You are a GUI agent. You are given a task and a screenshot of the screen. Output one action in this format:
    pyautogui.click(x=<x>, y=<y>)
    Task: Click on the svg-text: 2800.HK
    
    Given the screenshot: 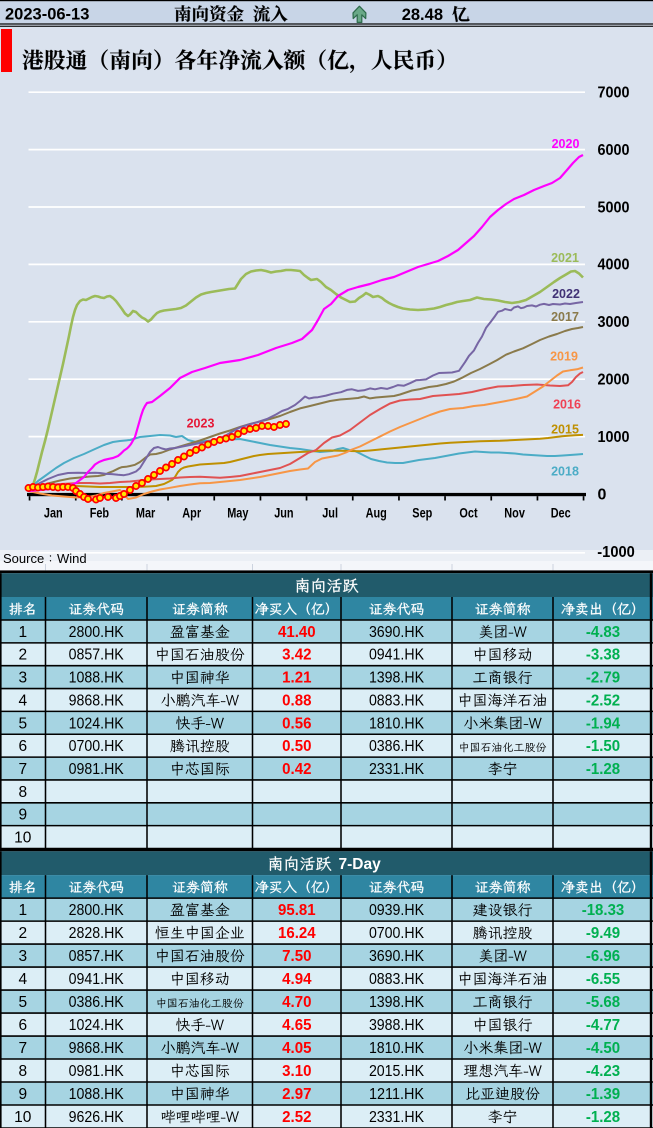 What is the action you would take?
    pyautogui.click(x=97, y=910)
    